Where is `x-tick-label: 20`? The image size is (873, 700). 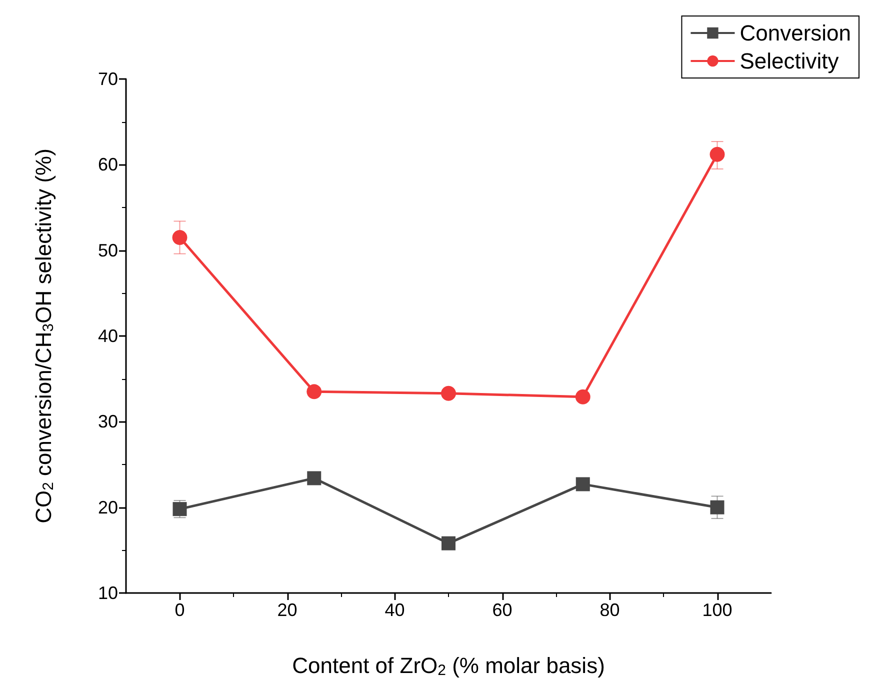
x-tick-label: 20 is located at coordinates (287, 610).